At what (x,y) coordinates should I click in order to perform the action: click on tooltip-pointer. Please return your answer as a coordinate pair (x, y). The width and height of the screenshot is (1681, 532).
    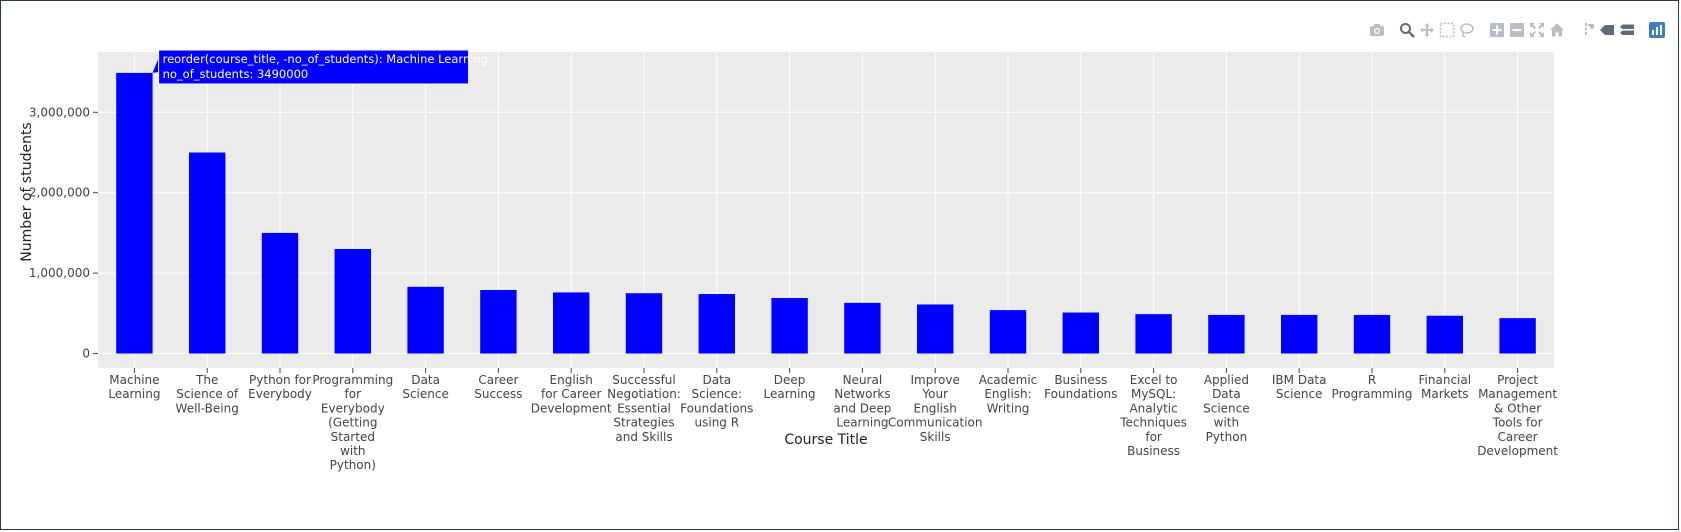
    Looking at the image, I should click on (155, 65).